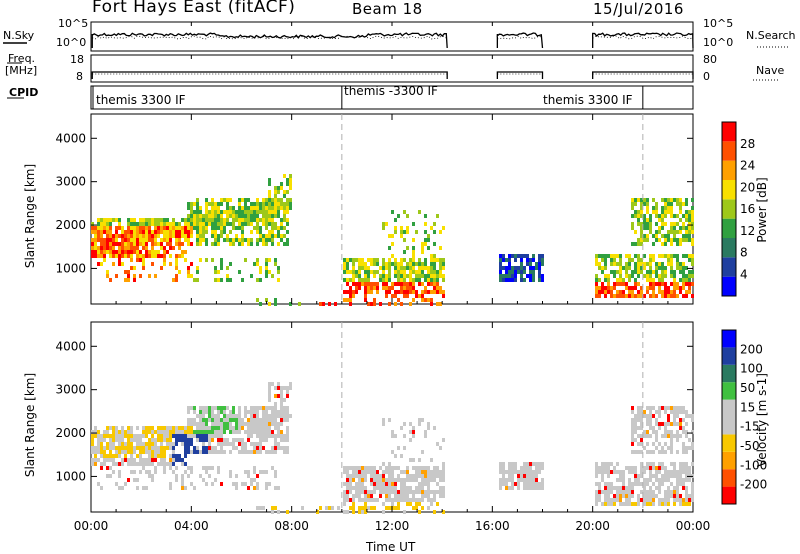 The height and width of the screenshot is (554, 800). Describe the element at coordinates (638, 9) in the screenshot. I see `date-label: 15/Jul/2016` at that location.